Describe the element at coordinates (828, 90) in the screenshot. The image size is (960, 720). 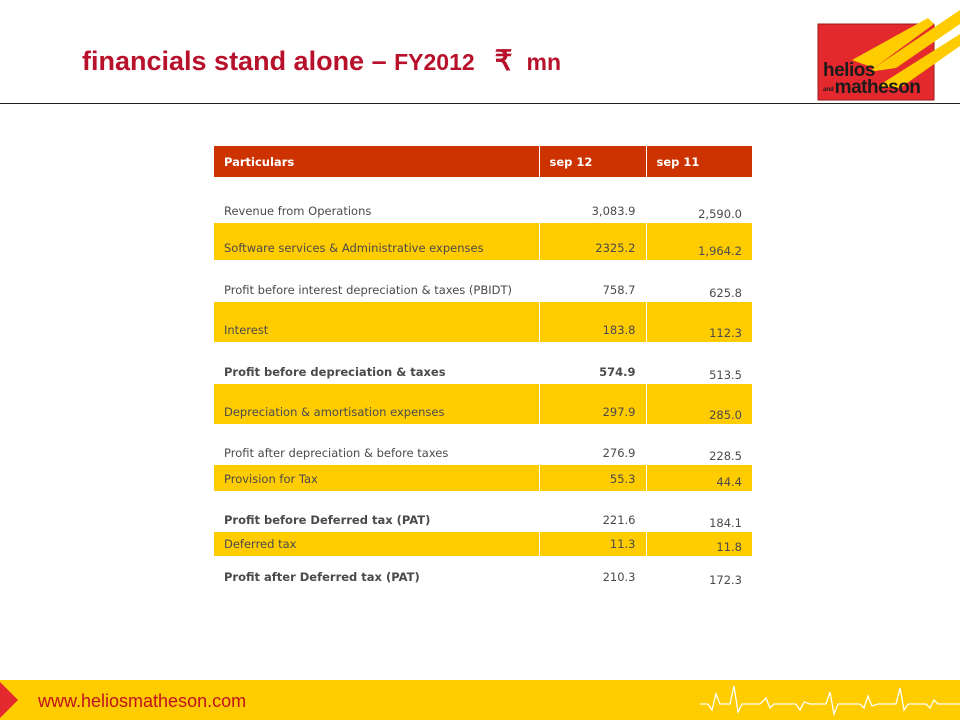
I see `logo-and: and` at that location.